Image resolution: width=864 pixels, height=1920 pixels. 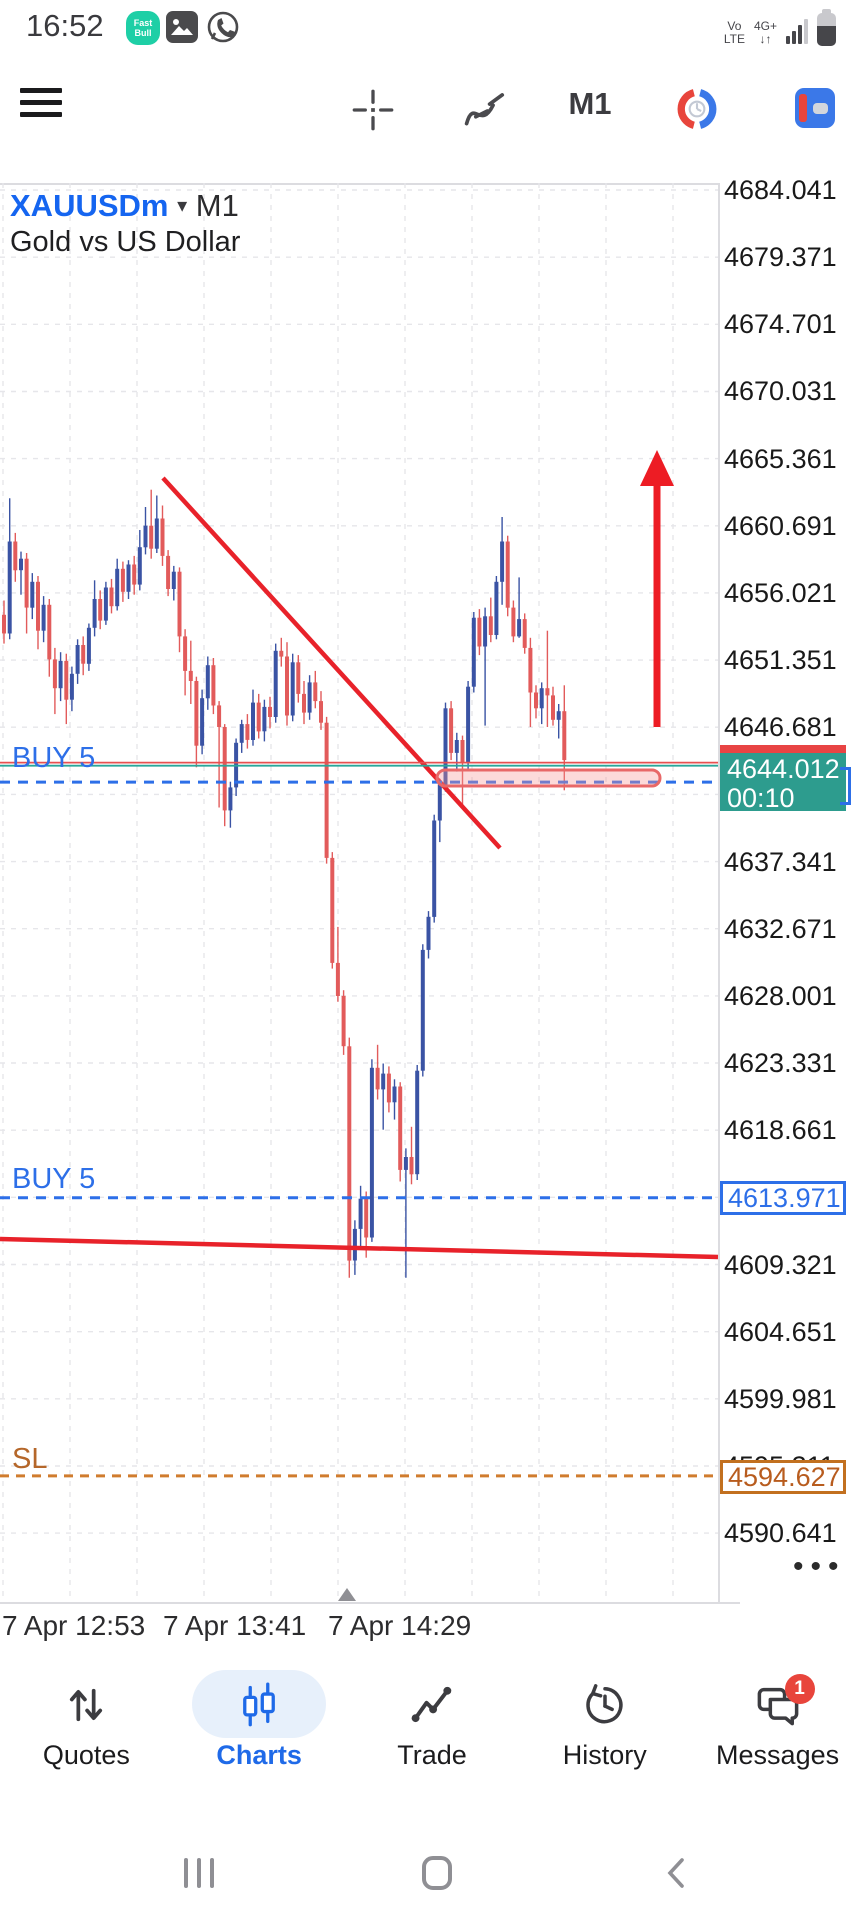 What do you see at coordinates (799, 1689) in the screenshot?
I see `unread-count-badge: 1` at bounding box center [799, 1689].